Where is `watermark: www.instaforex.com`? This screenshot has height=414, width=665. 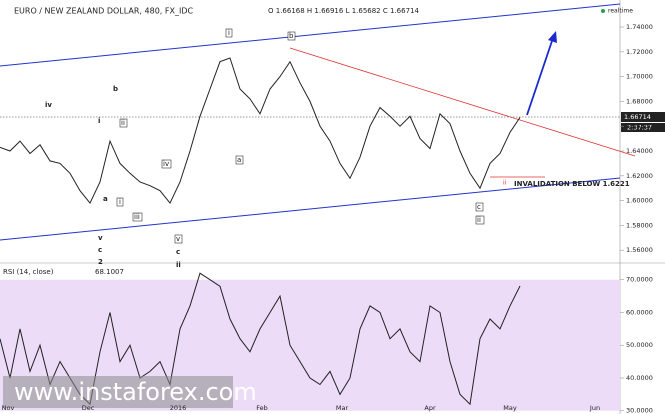 watermark: www.instaforex.com is located at coordinates (135, 392).